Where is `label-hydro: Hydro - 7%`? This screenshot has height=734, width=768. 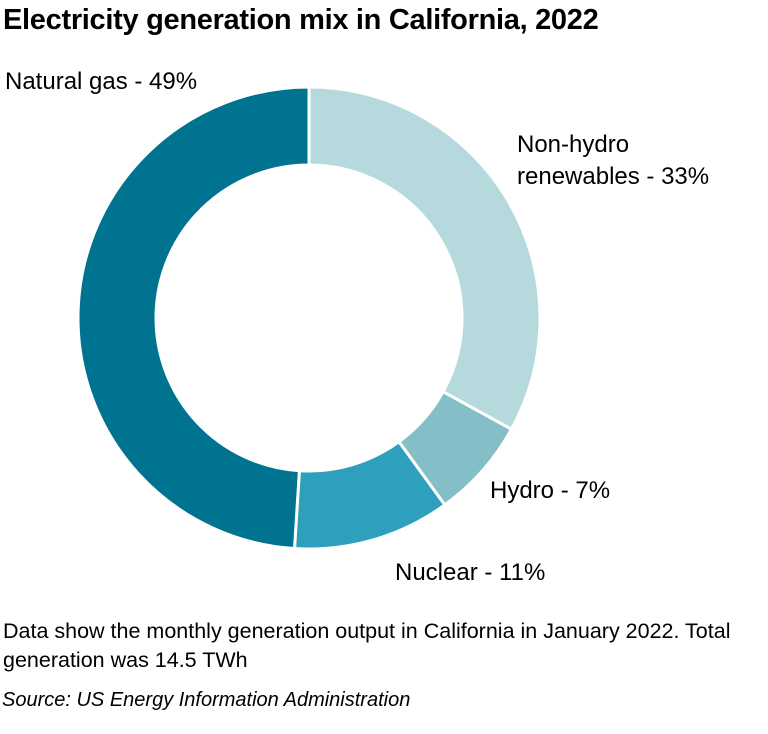
label-hydro: Hydro - 7% is located at coordinates (550, 490).